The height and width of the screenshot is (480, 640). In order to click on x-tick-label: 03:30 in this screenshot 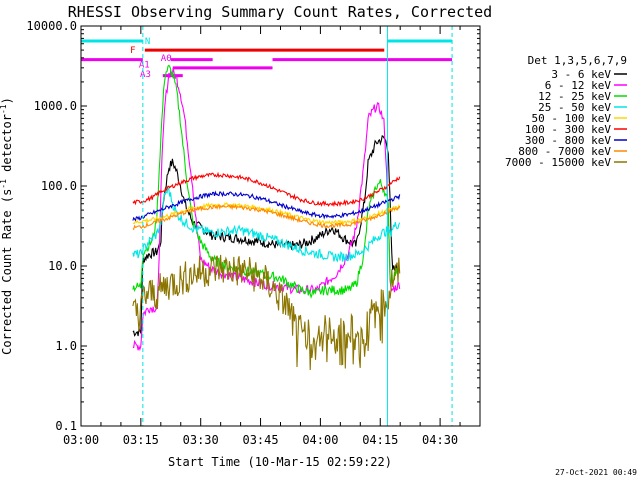, I will do `click(201, 440)`.